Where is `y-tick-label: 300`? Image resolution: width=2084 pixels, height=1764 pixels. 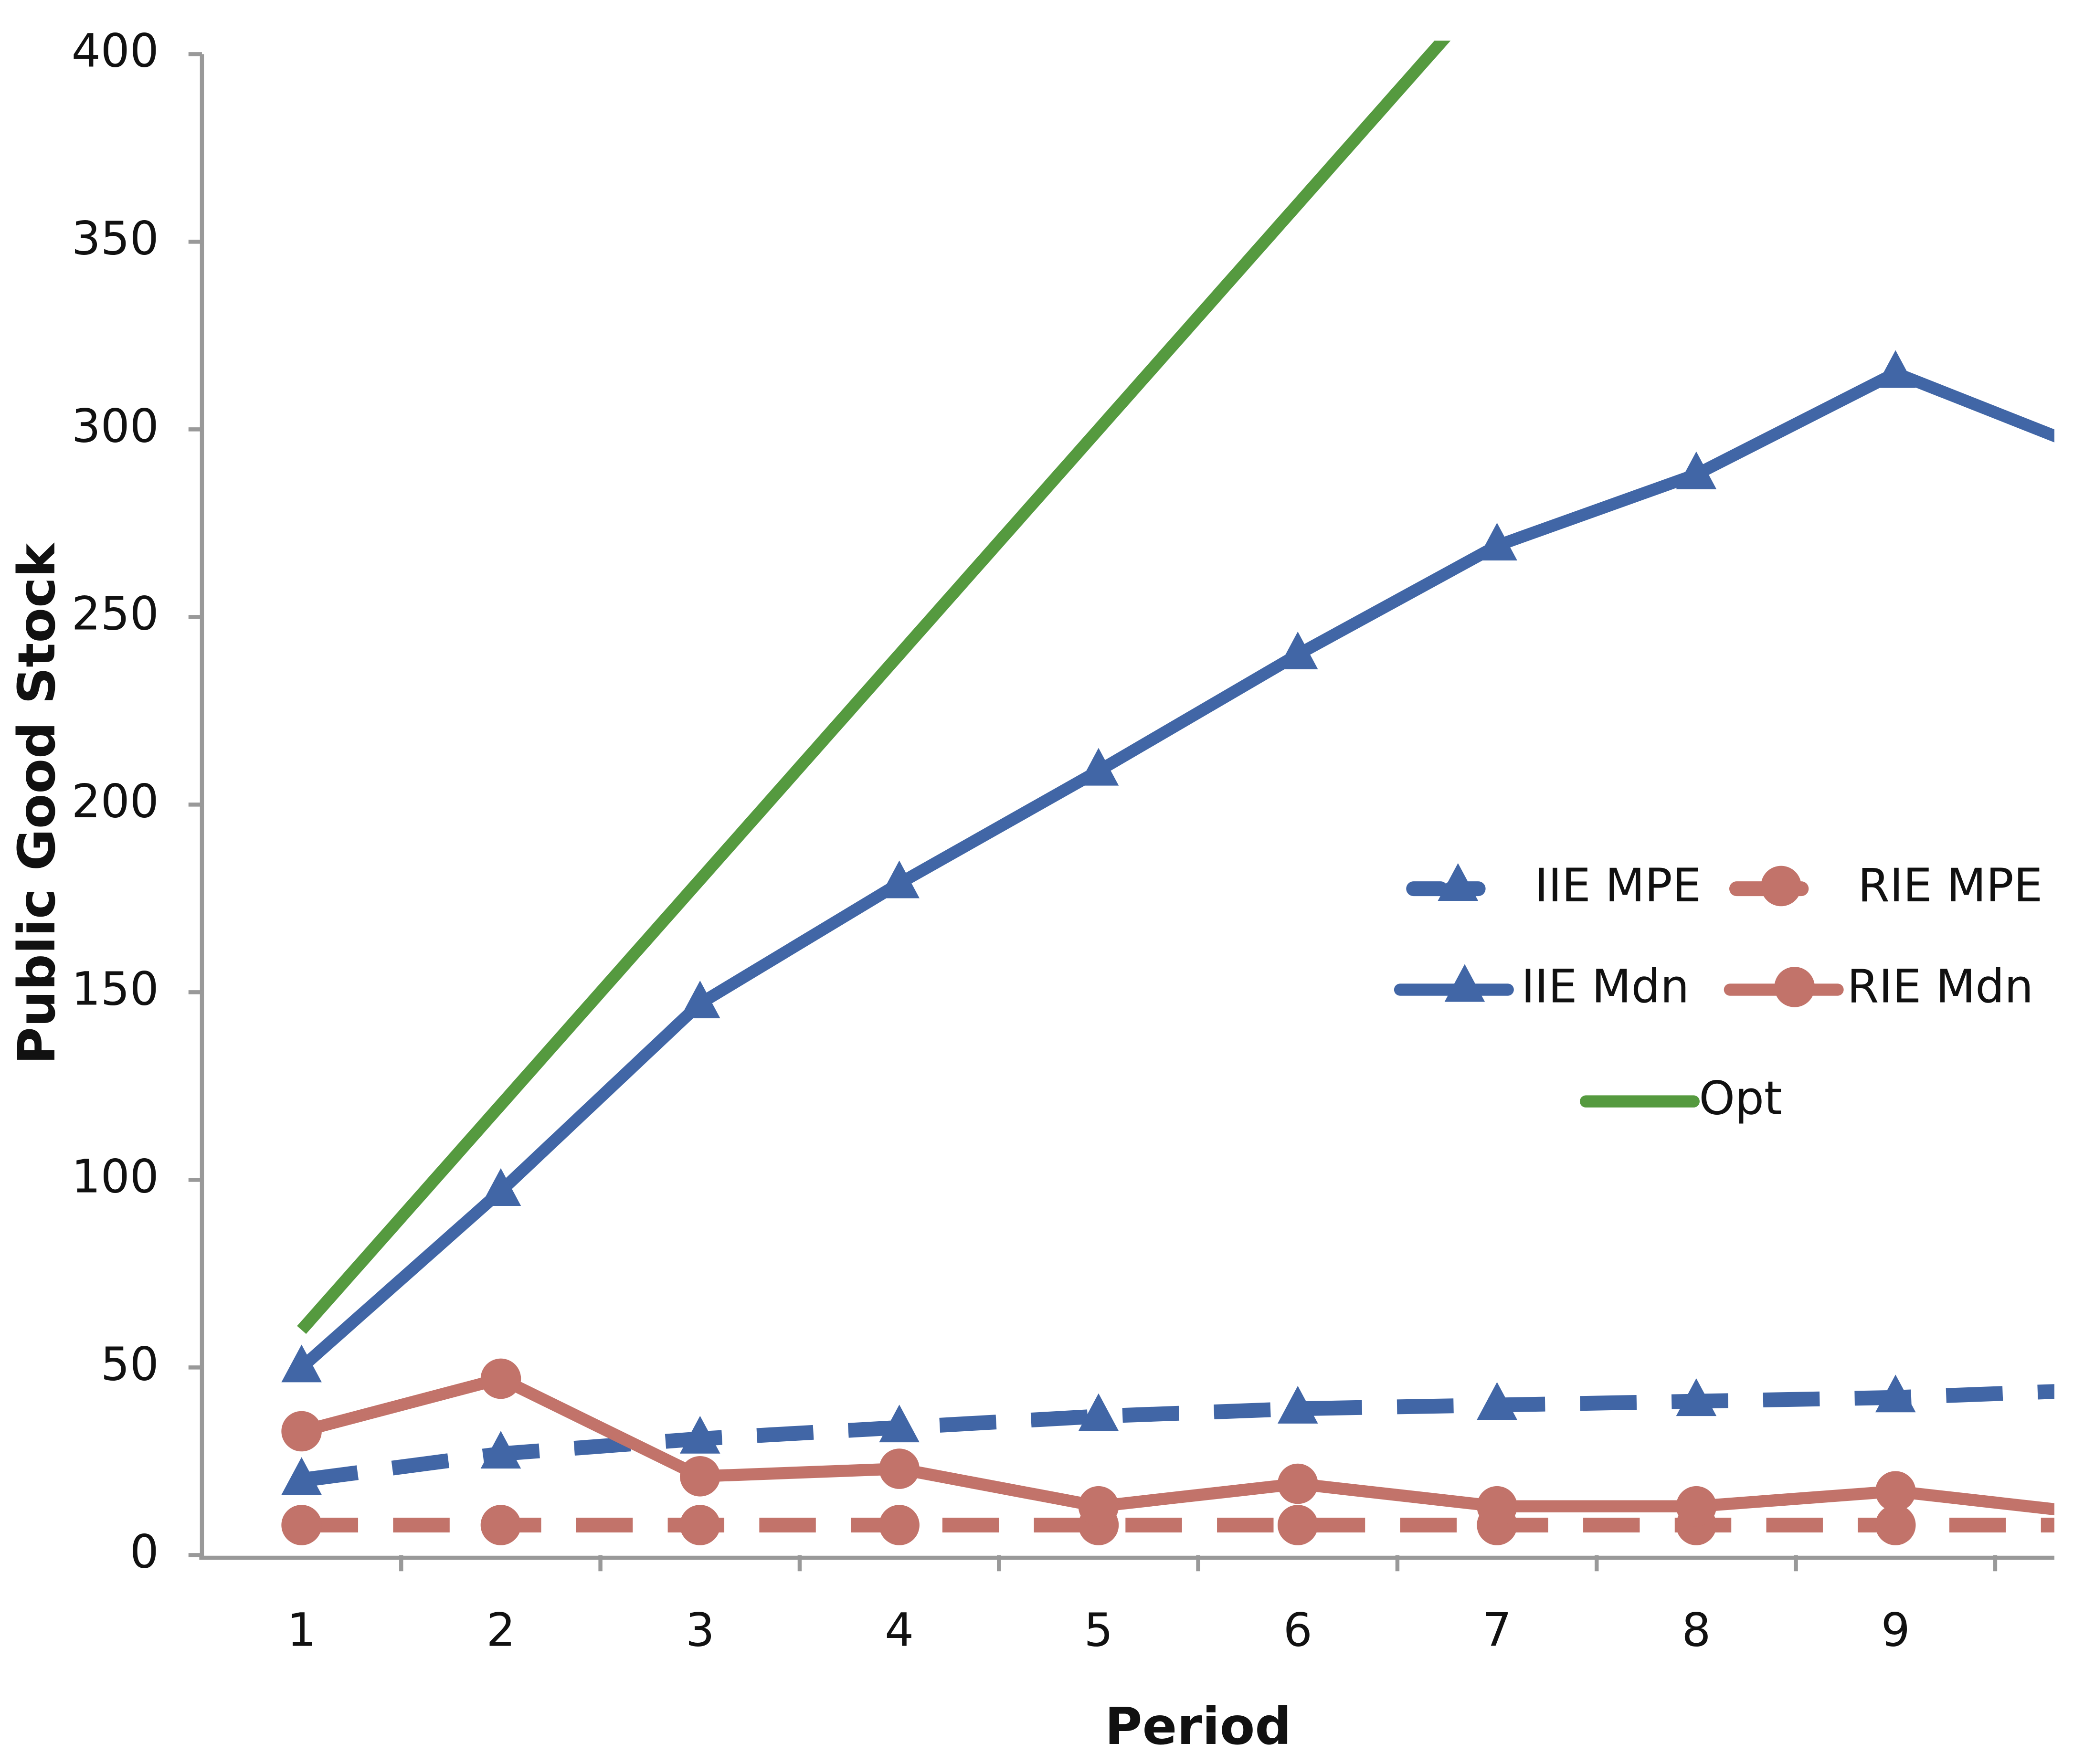
y-tick-label: 300 is located at coordinates (115, 426).